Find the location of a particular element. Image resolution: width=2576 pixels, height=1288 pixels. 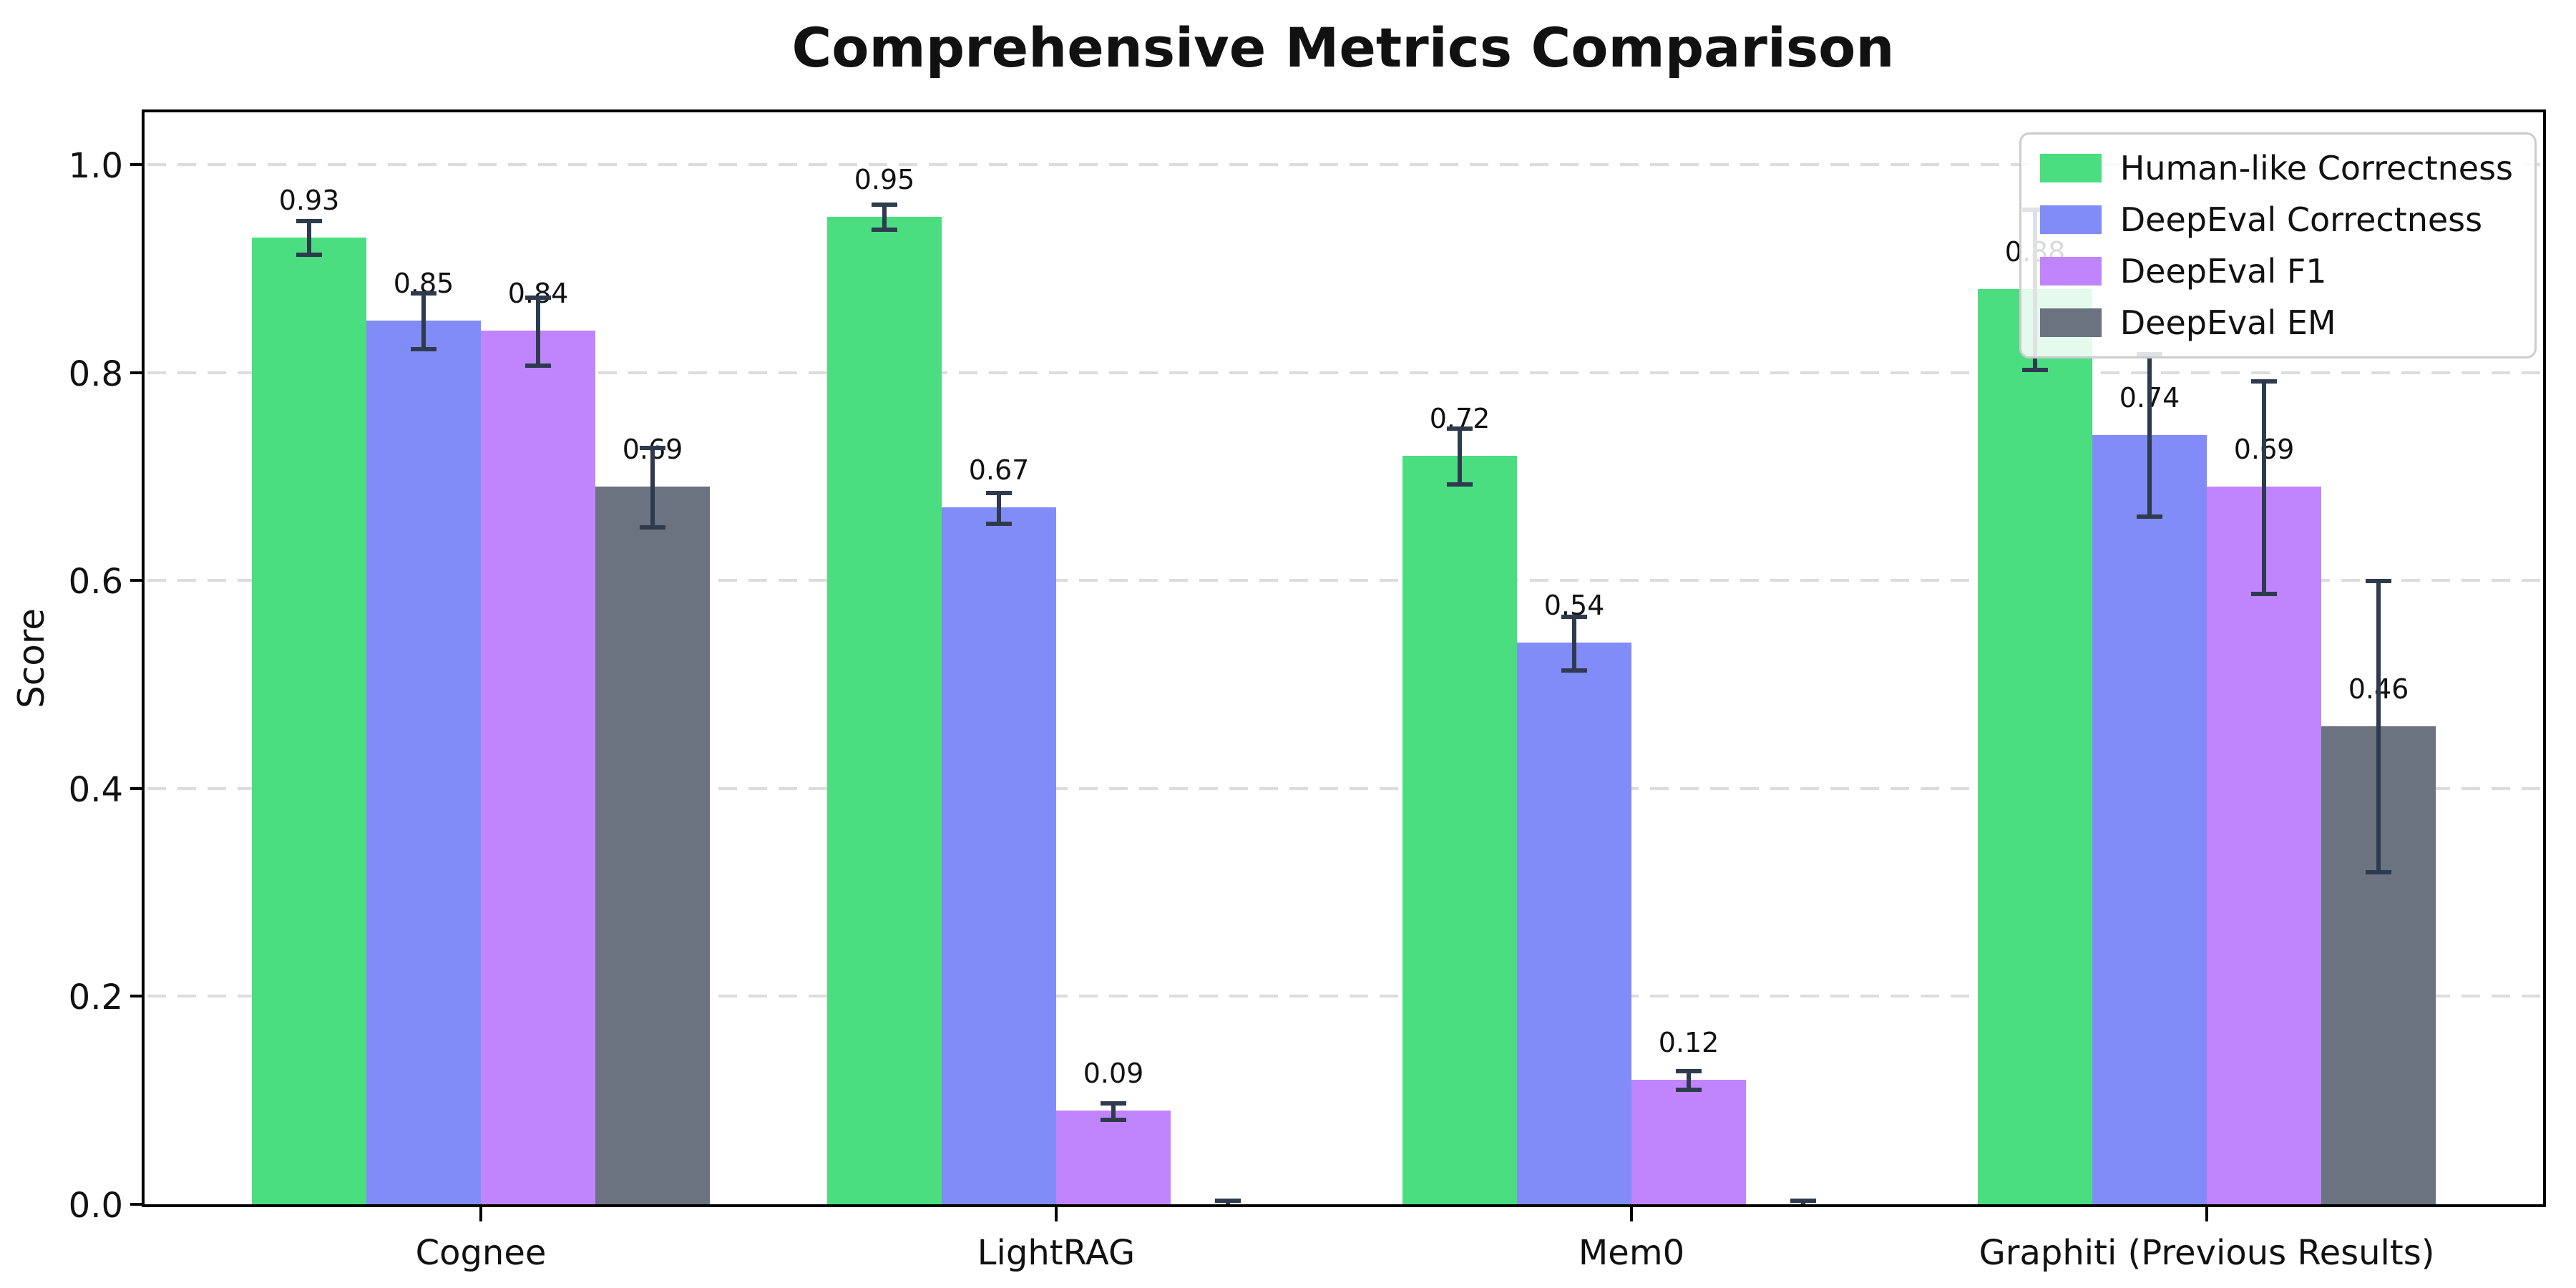

bar-value-label: 0.93 is located at coordinates (309, 200).